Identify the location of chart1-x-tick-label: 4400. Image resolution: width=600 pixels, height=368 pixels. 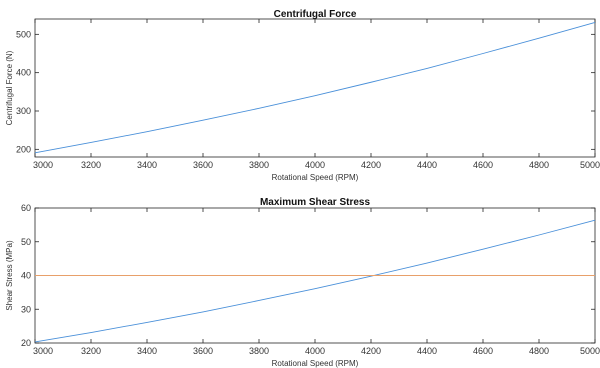
(427, 165).